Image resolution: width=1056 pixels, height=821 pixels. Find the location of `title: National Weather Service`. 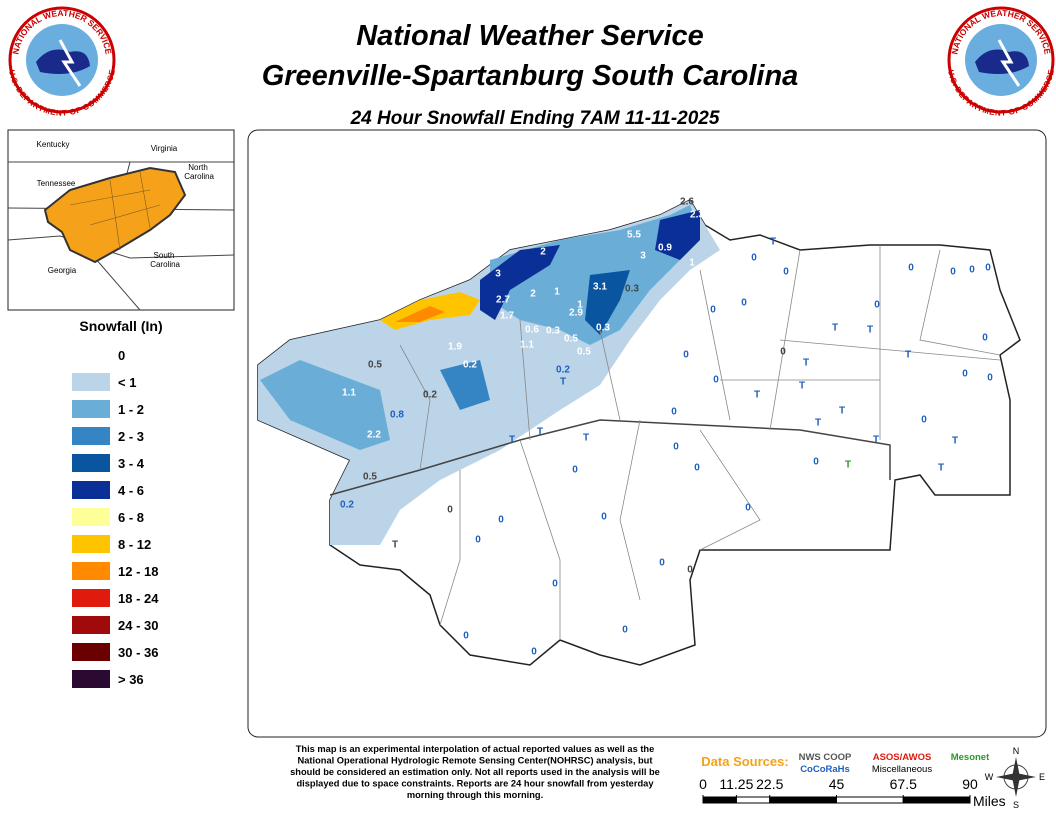

title: National Weather Service is located at coordinates (530, 36).